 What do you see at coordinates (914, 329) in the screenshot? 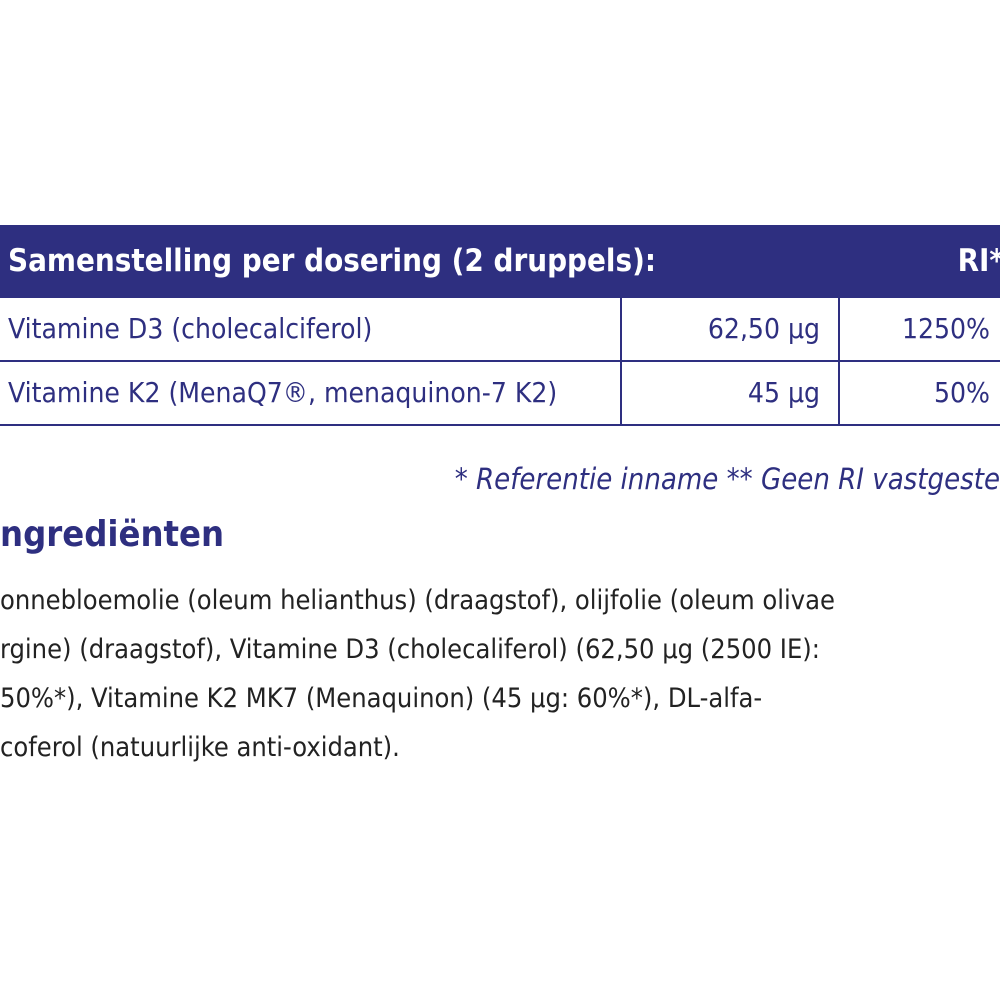
I see `ri-percent: 1250%` at bounding box center [914, 329].